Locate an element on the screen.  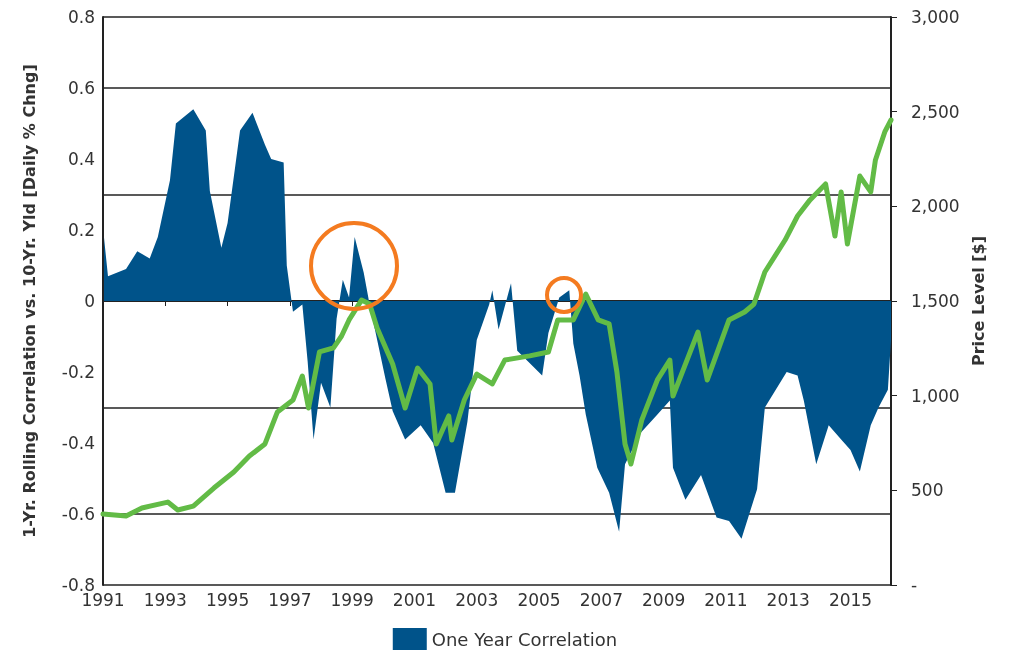
y2-tick-label: 500 is located at coordinates (927, 490).